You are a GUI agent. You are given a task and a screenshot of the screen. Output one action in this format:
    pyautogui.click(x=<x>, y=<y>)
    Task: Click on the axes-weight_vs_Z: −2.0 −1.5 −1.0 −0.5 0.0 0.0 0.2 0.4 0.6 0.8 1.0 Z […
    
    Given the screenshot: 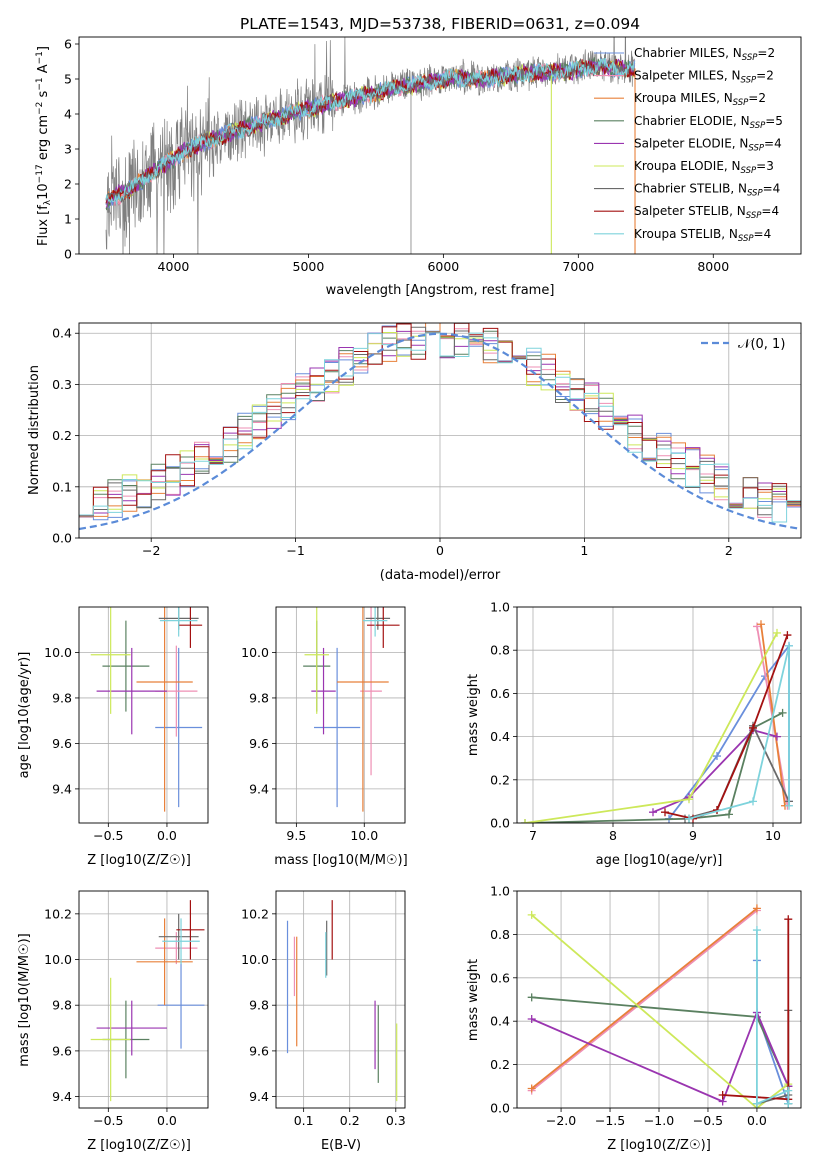 What is the action you would take?
    pyautogui.click(x=634, y=1018)
    